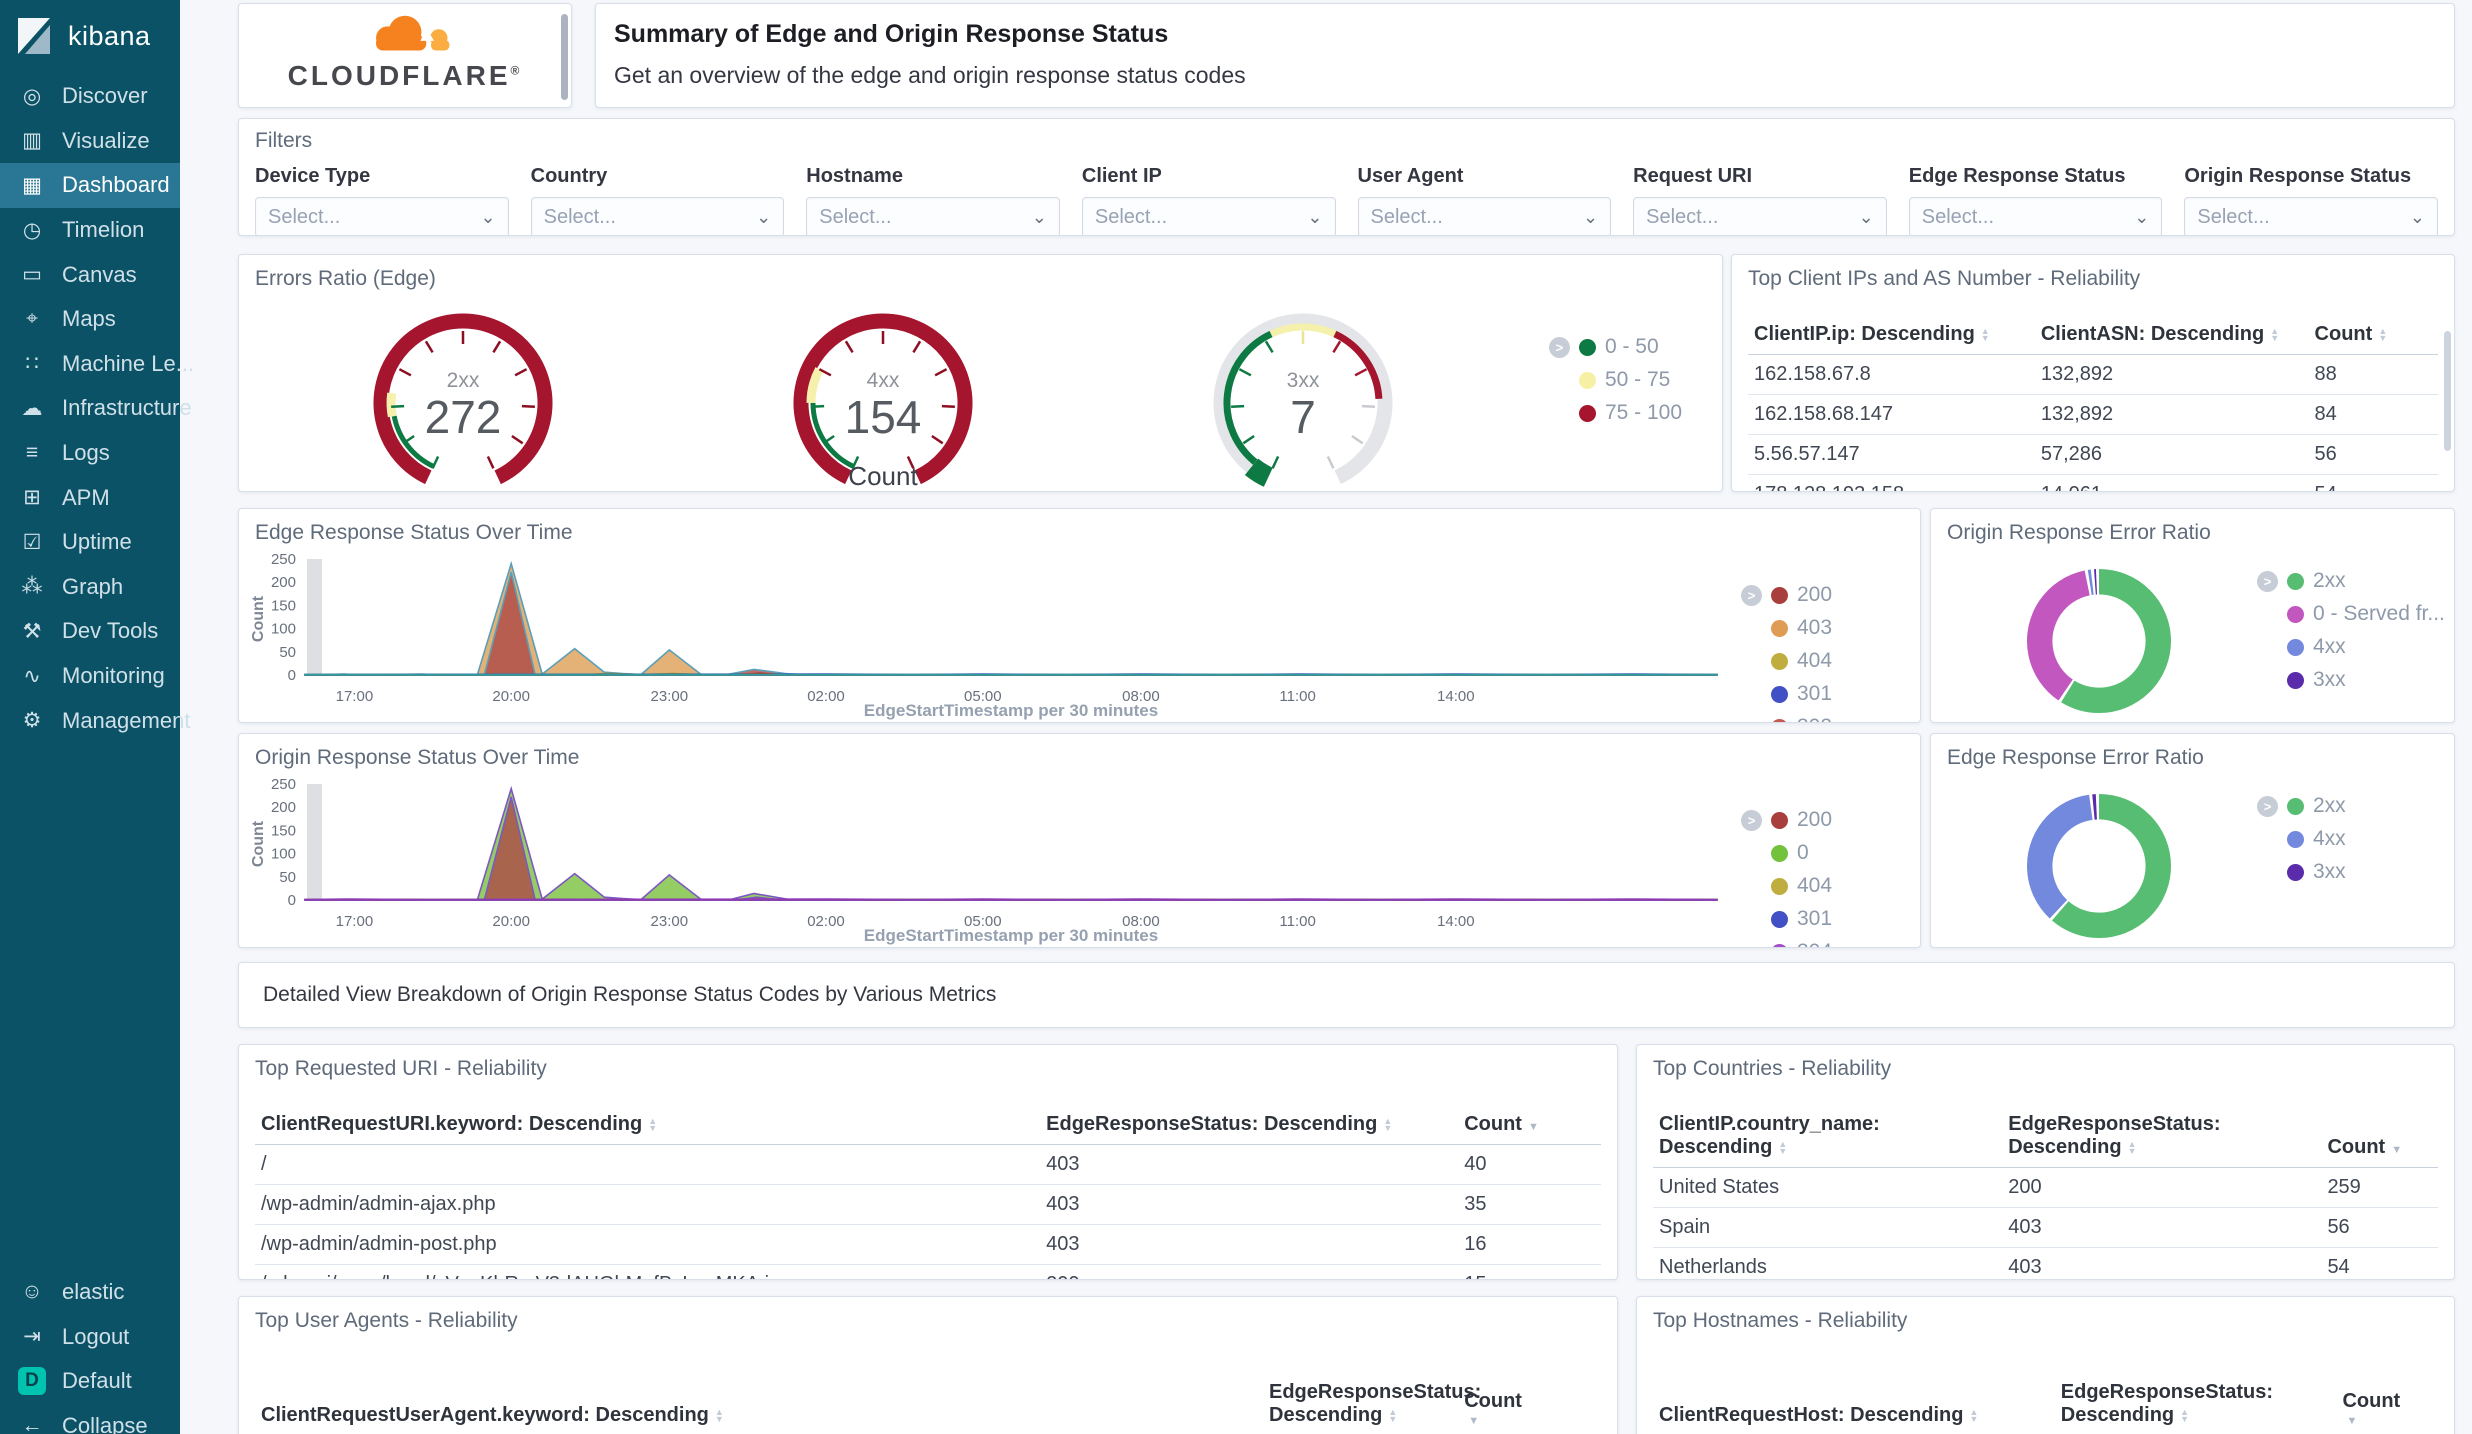  What do you see at coordinates (90, 1336) in the screenshot?
I see `sidebar-item-logout: ⇥ Logout` at bounding box center [90, 1336].